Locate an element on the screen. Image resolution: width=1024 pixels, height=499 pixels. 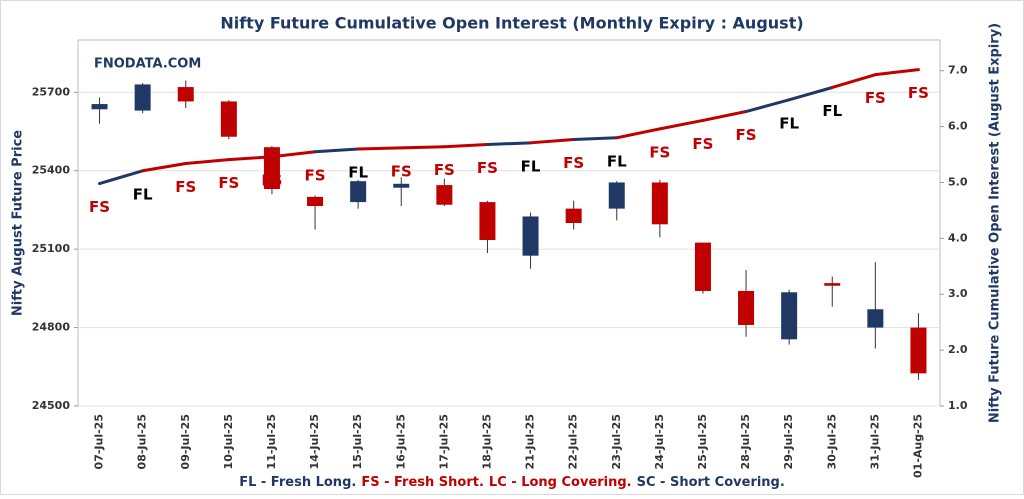
x-tick-label: 30-Jul-25 is located at coordinates (831, 441).